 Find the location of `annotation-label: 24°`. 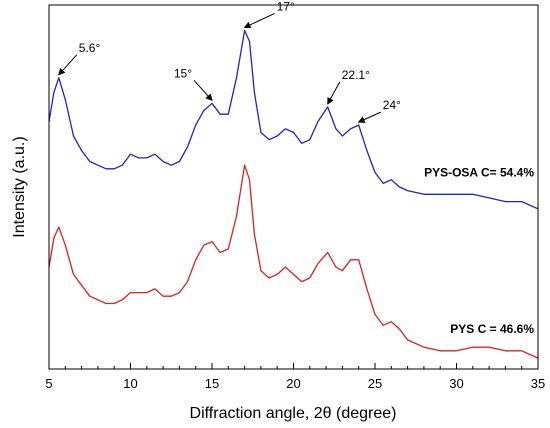

annotation-label: 24° is located at coordinates (392, 105).